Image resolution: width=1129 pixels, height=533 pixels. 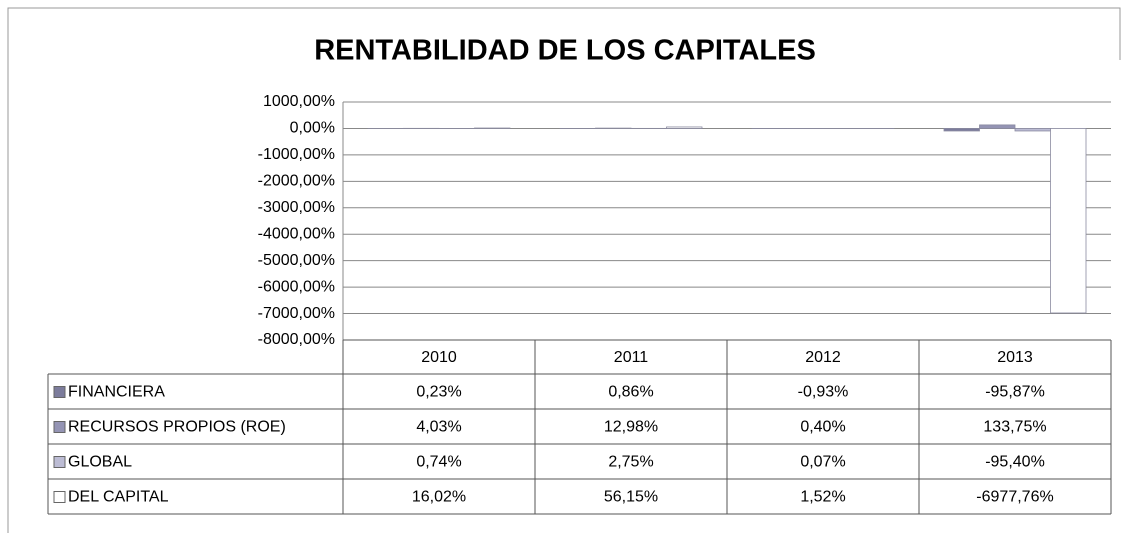 I want to click on y-tick-label: -6000,00%, so click(x=296, y=286).